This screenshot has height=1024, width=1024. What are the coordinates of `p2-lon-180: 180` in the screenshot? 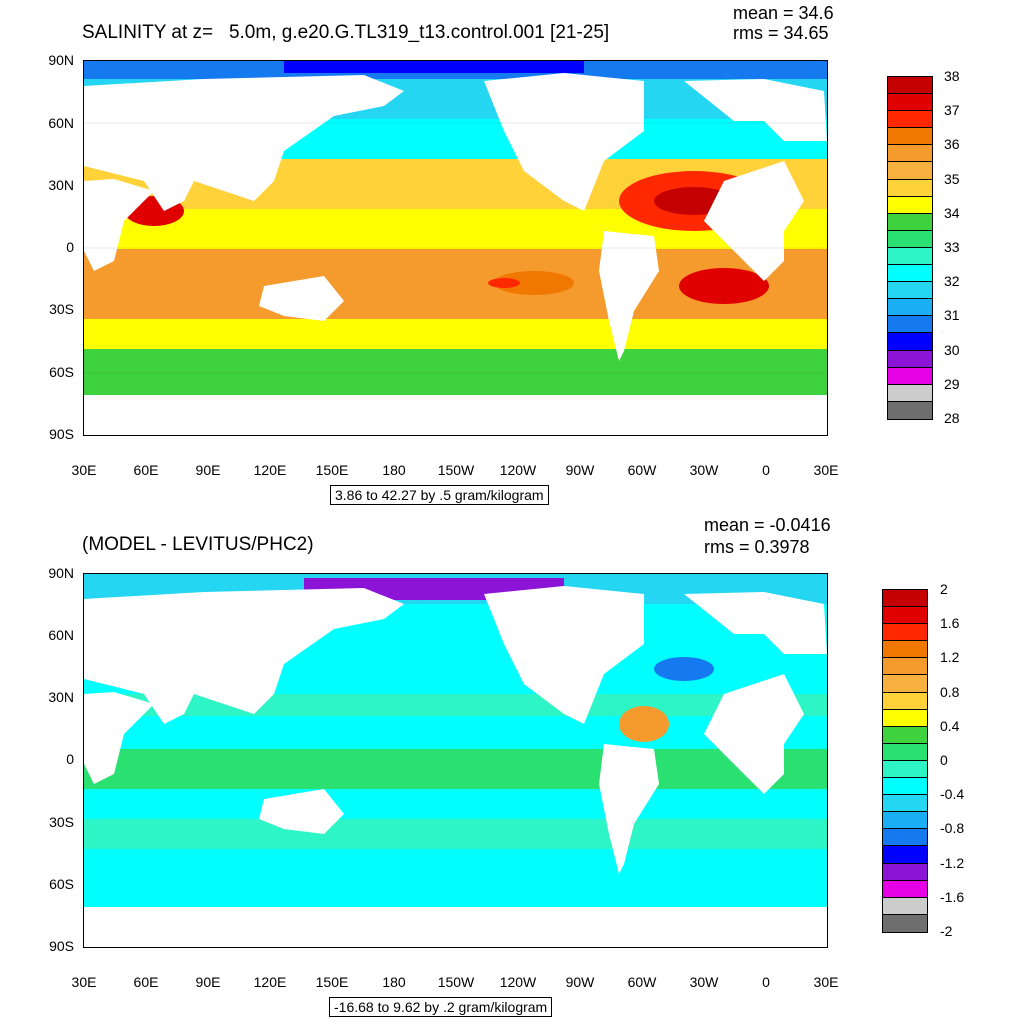 It's located at (394, 982).